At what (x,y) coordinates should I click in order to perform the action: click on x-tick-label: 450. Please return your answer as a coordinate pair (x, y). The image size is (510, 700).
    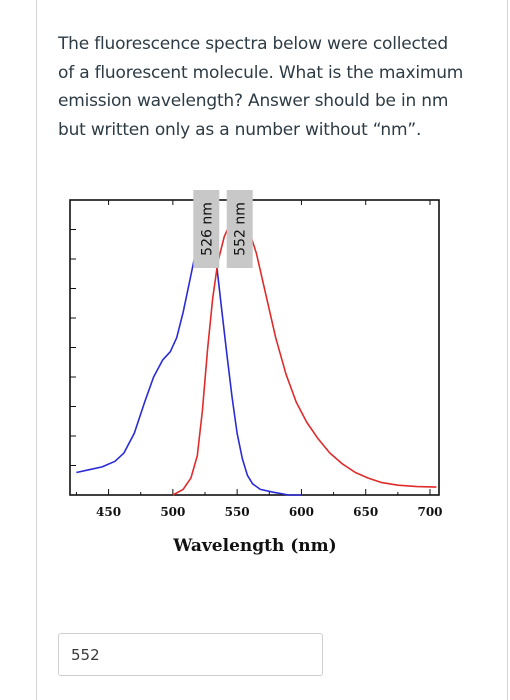
    Looking at the image, I should click on (108, 512).